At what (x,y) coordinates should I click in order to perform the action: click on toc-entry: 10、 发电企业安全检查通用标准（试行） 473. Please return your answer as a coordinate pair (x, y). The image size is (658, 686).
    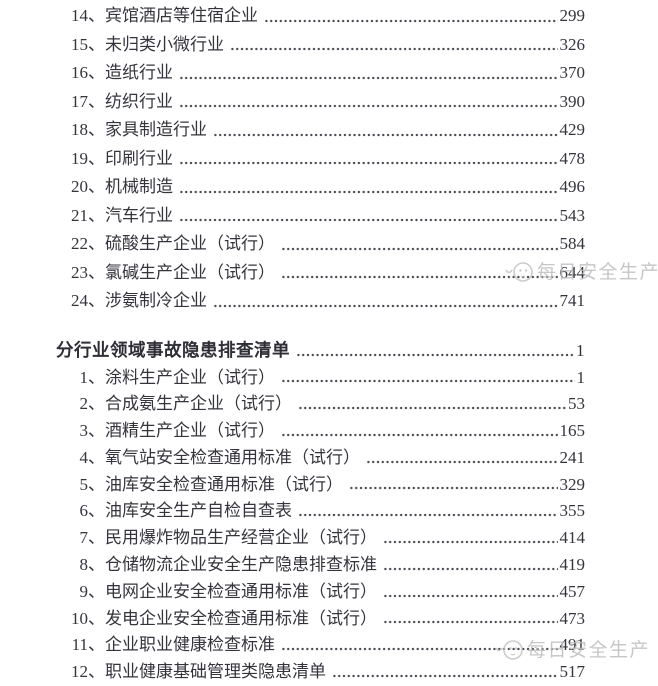
    Looking at the image, I should click on (329, 619).